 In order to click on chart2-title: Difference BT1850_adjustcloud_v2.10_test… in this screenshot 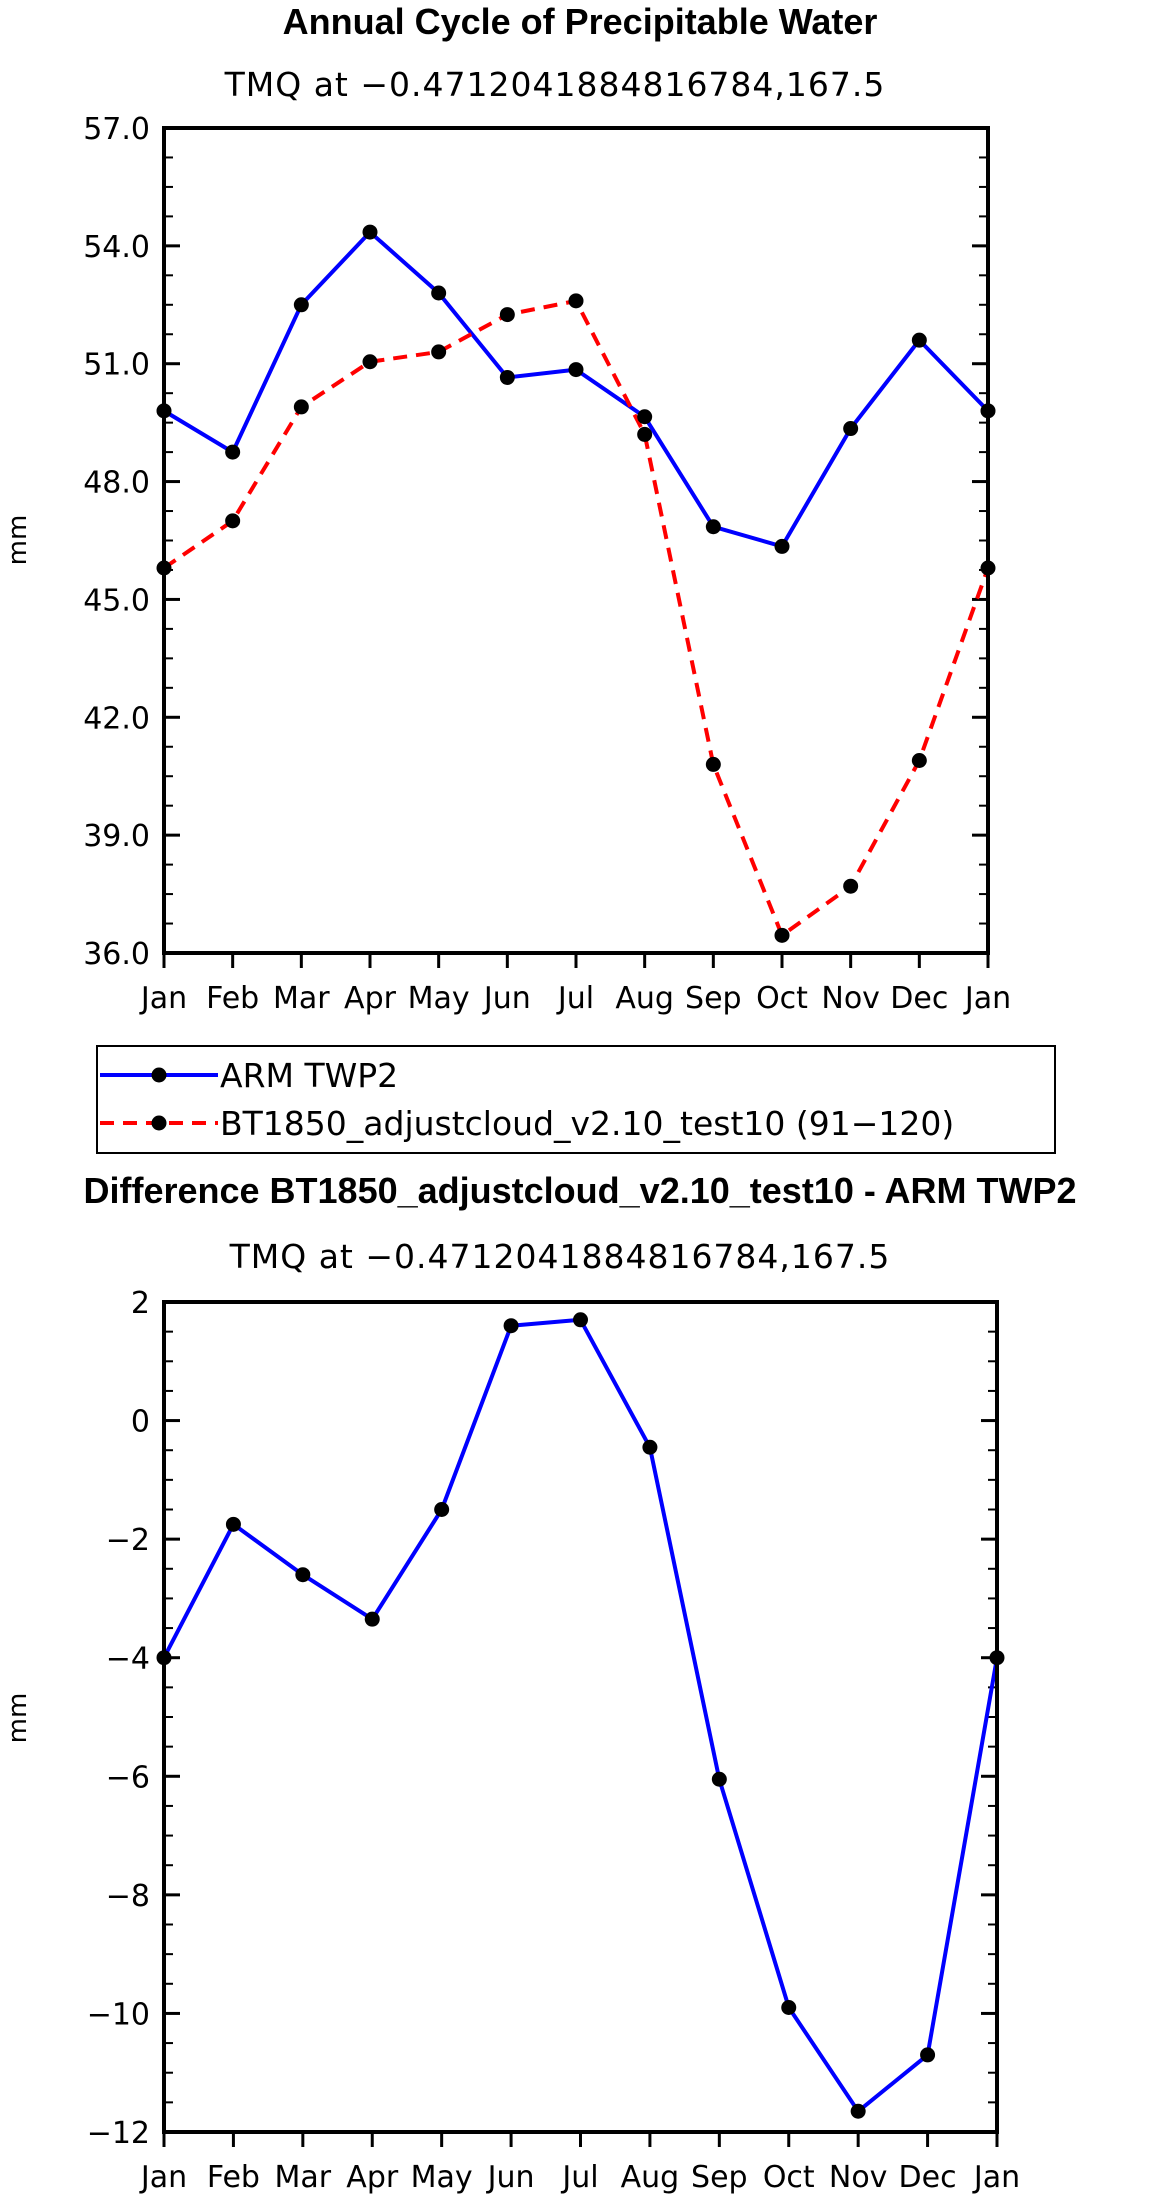, I will do `click(579, 1190)`.